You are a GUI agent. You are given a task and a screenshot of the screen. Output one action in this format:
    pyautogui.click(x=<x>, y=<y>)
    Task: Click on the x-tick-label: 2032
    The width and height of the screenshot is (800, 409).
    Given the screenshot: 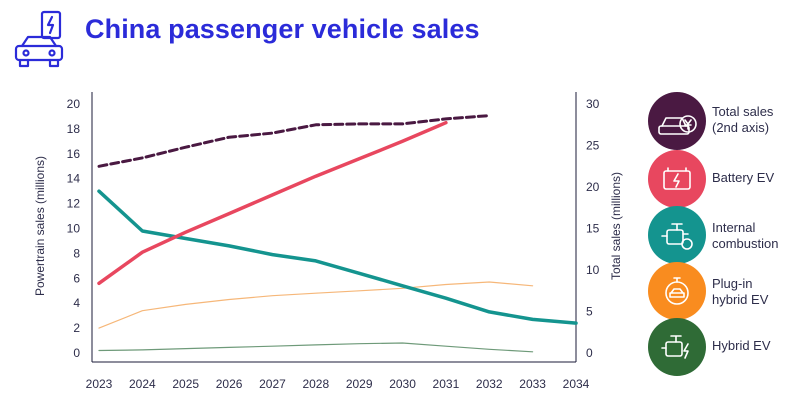 What is the action you would take?
    pyautogui.click(x=489, y=384)
    